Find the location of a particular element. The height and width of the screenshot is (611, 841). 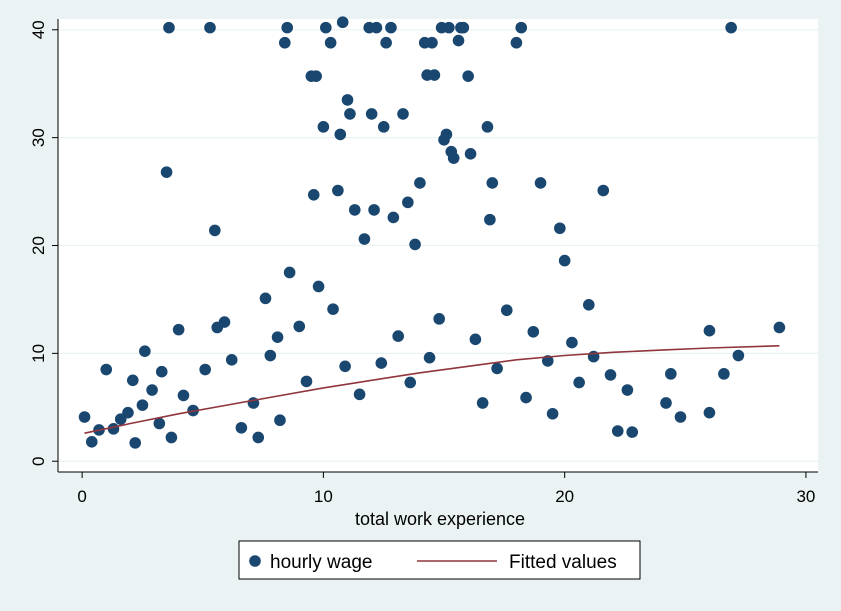

legend-label-fitted-values: Fitted values is located at coordinates (563, 562).